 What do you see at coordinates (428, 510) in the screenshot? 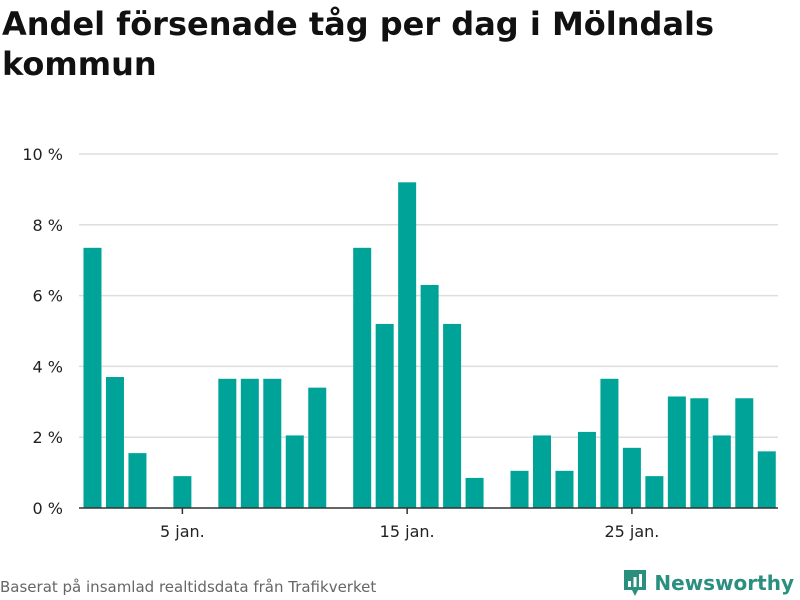
I see `x-axis` at bounding box center [428, 510].